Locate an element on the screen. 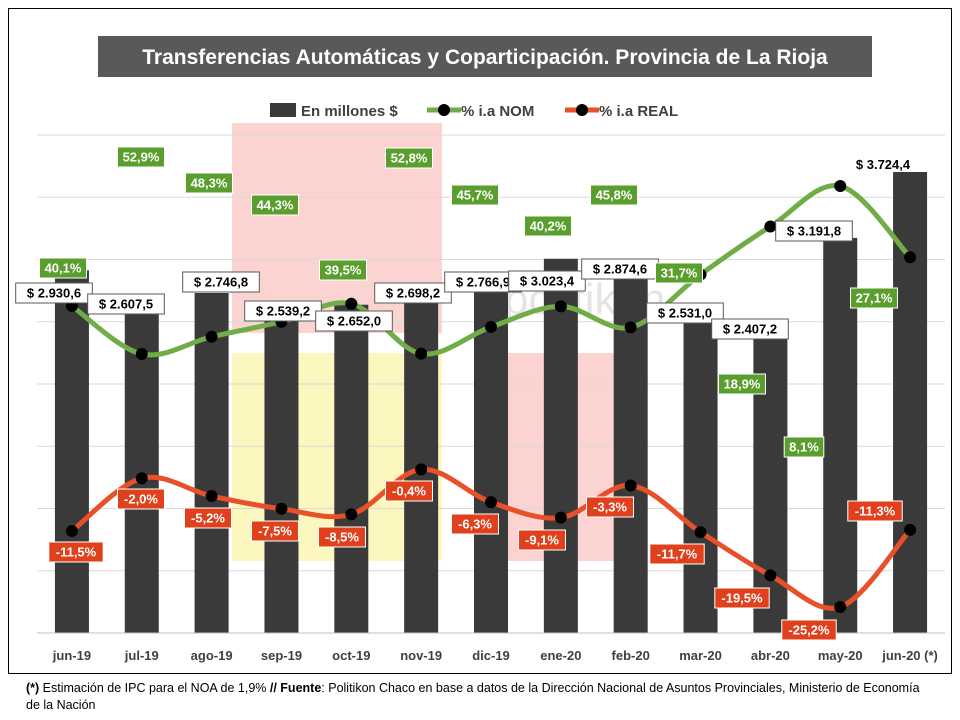 The height and width of the screenshot is (720, 960). nom-value-label-text: 18,9% is located at coordinates (742, 384).